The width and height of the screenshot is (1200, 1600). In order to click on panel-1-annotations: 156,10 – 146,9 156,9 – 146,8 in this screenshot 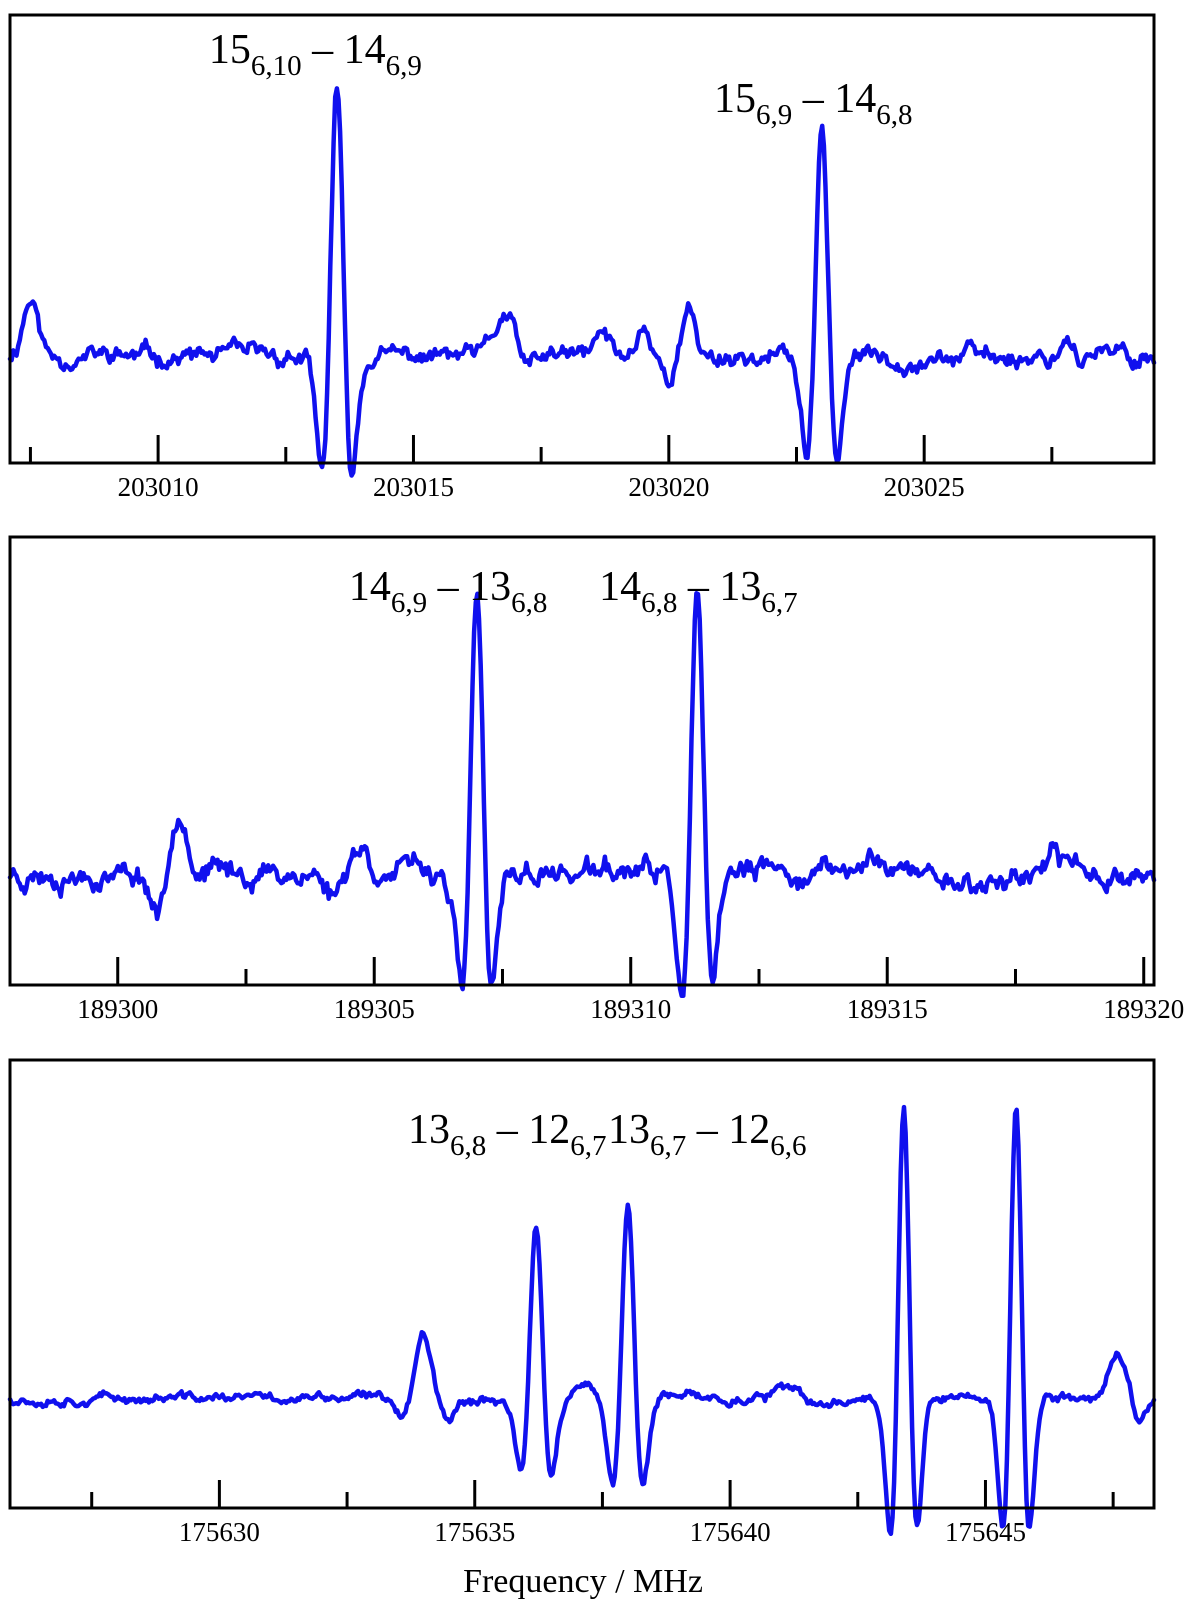, I will do `click(561, 79)`.